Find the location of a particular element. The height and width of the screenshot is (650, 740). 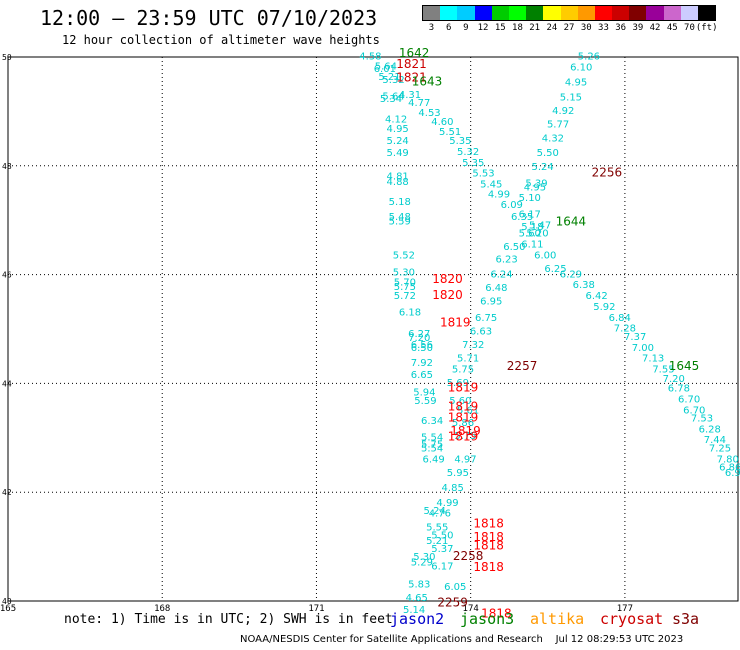

lat-tick-label: 50 is located at coordinates (7, 57).